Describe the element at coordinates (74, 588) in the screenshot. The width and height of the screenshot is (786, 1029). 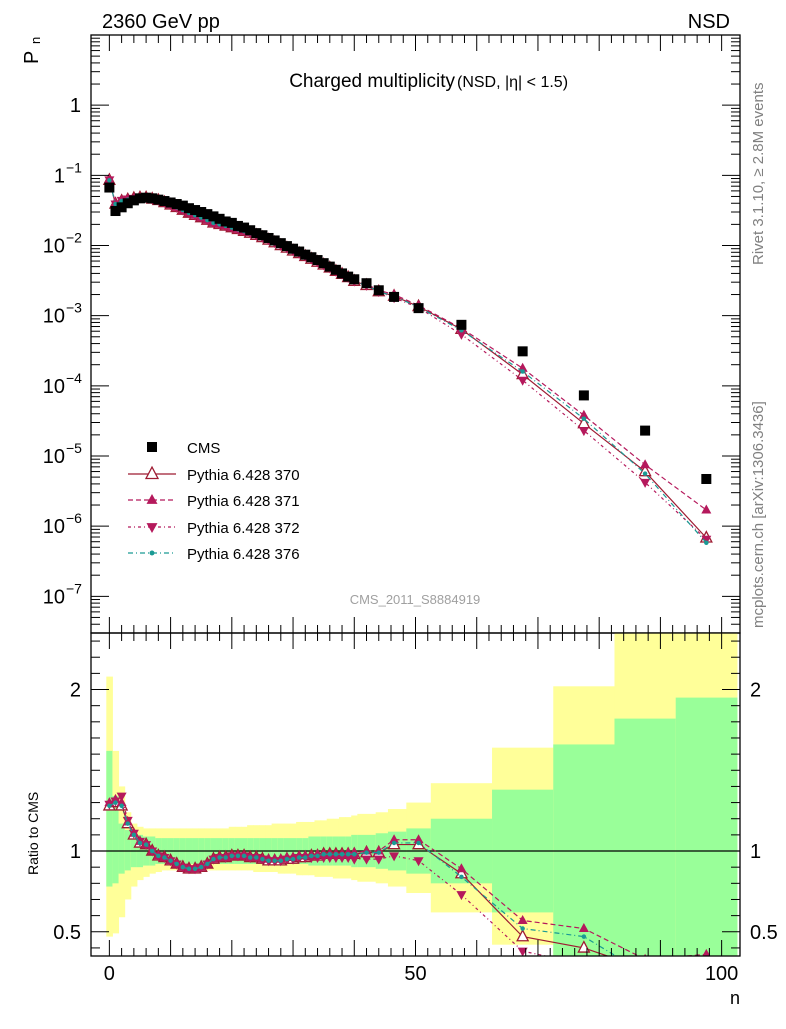
I see `y-tick-exponent: −7` at that location.